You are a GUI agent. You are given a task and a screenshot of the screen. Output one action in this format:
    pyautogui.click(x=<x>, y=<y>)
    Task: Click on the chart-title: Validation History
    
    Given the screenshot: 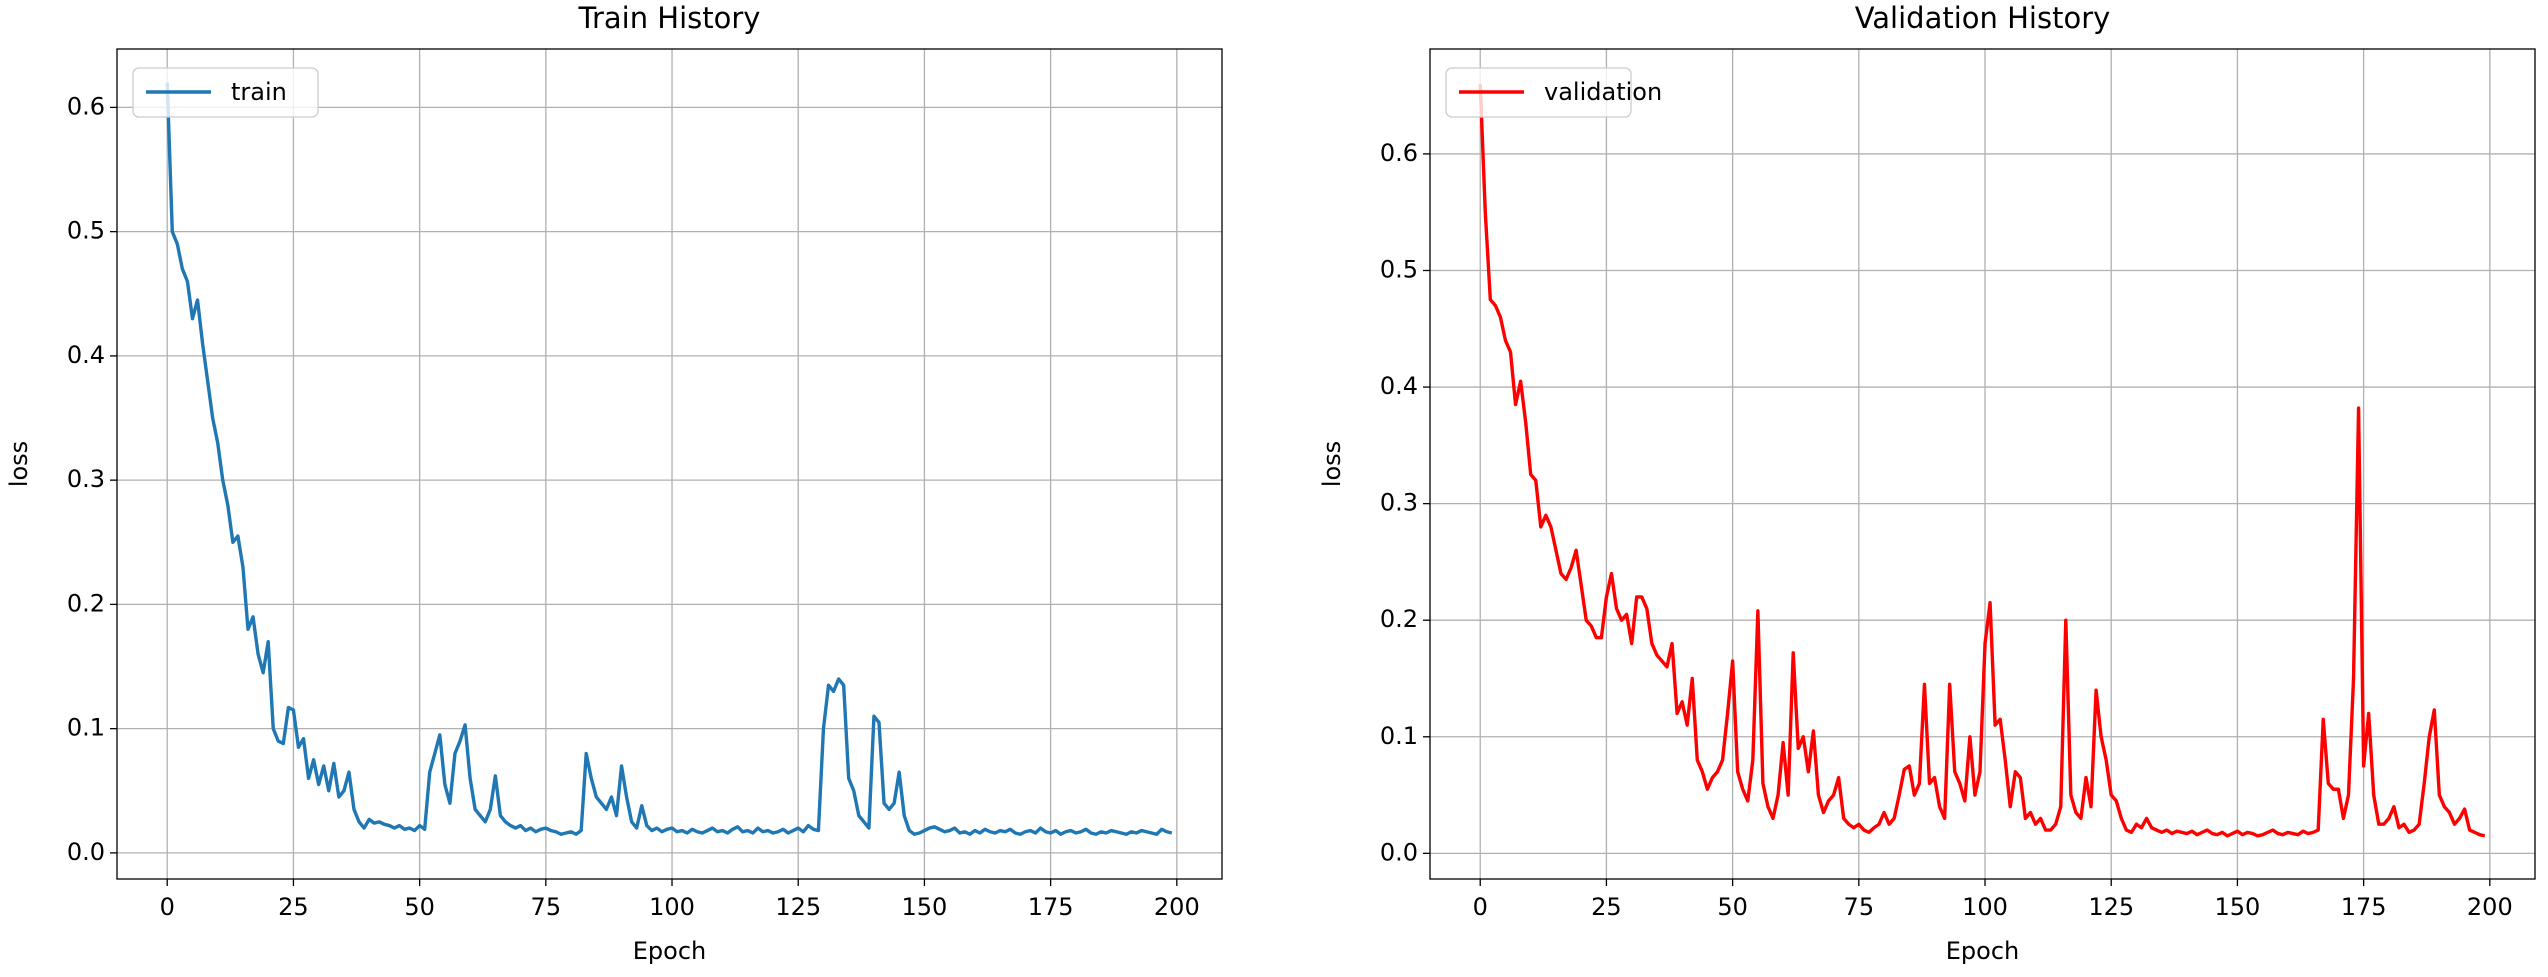 What is the action you would take?
    pyautogui.click(x=1983, y=18)
    